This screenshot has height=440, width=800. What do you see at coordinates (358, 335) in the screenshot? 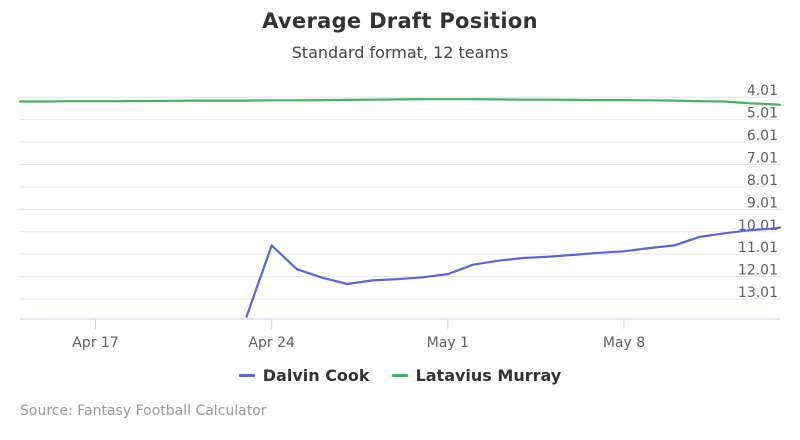
I see `x-axis-ticks: Apr 17 Apr 24 May 1 May 8` at bounding box center [358, 335].